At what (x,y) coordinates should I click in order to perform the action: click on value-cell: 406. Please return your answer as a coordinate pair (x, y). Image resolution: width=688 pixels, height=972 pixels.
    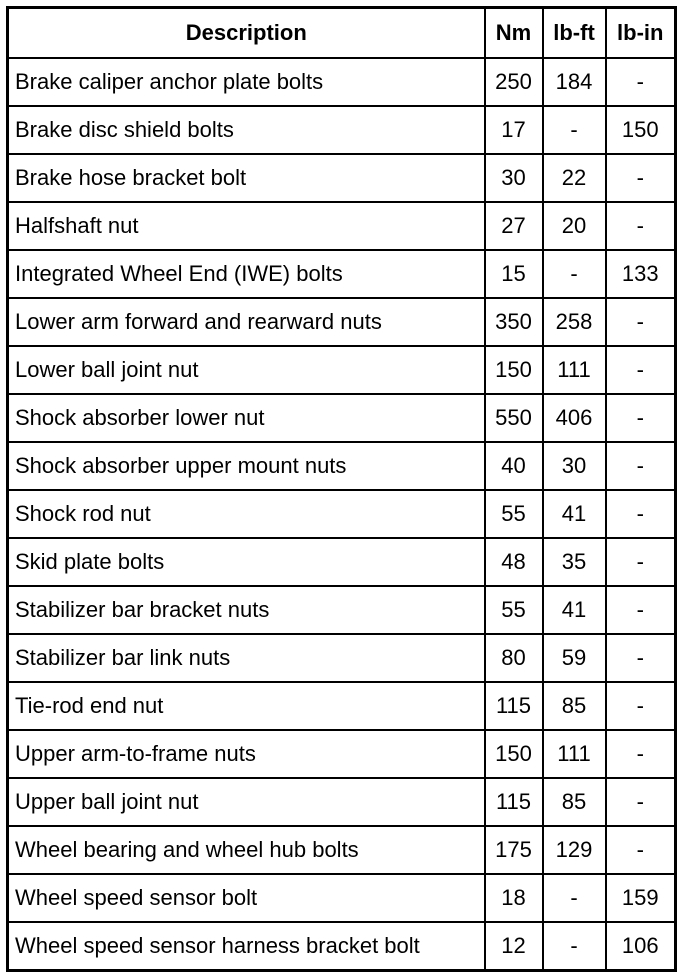
    Looking at the image, I should click on (574, 418).